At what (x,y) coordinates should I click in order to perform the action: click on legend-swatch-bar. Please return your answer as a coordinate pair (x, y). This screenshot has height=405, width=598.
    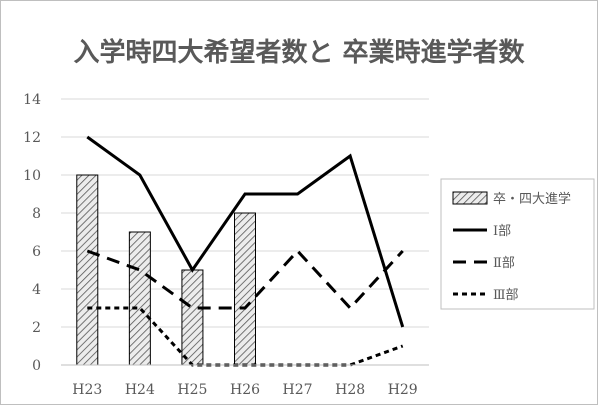
    Looking at the image, I should click on (470, 198).